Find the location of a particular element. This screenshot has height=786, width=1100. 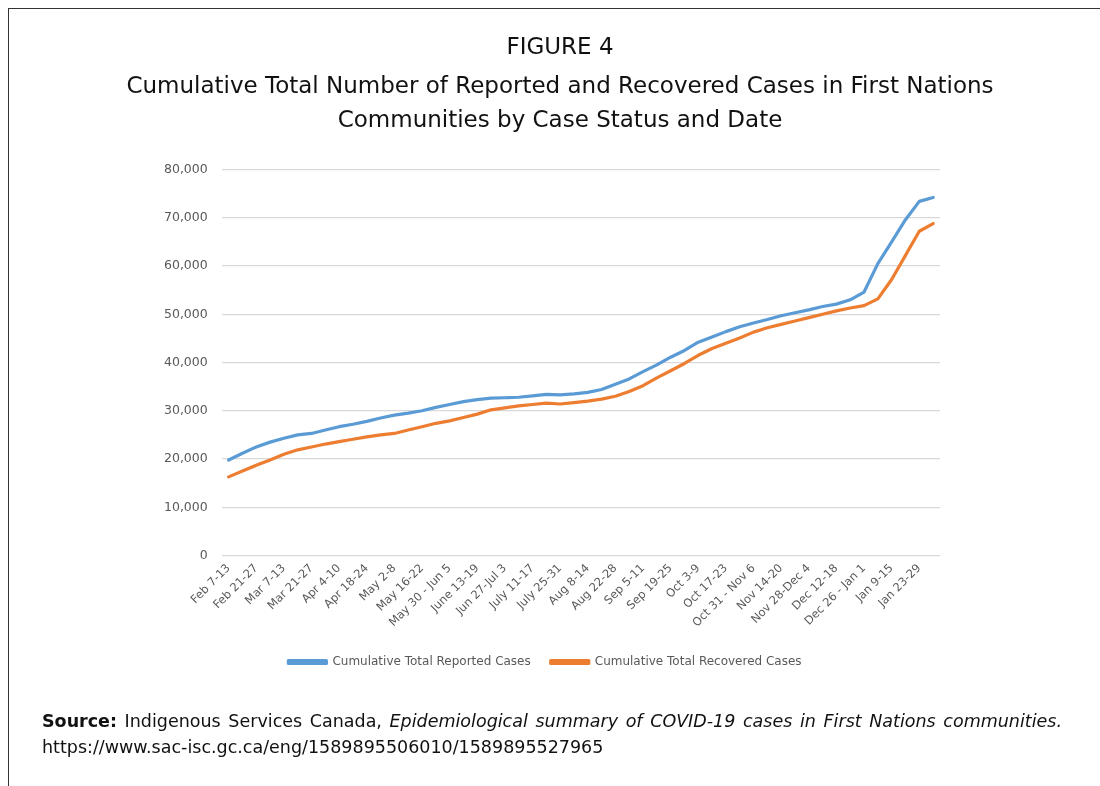

y-tick-label: 50,000 is located at coordinates (185, 313).